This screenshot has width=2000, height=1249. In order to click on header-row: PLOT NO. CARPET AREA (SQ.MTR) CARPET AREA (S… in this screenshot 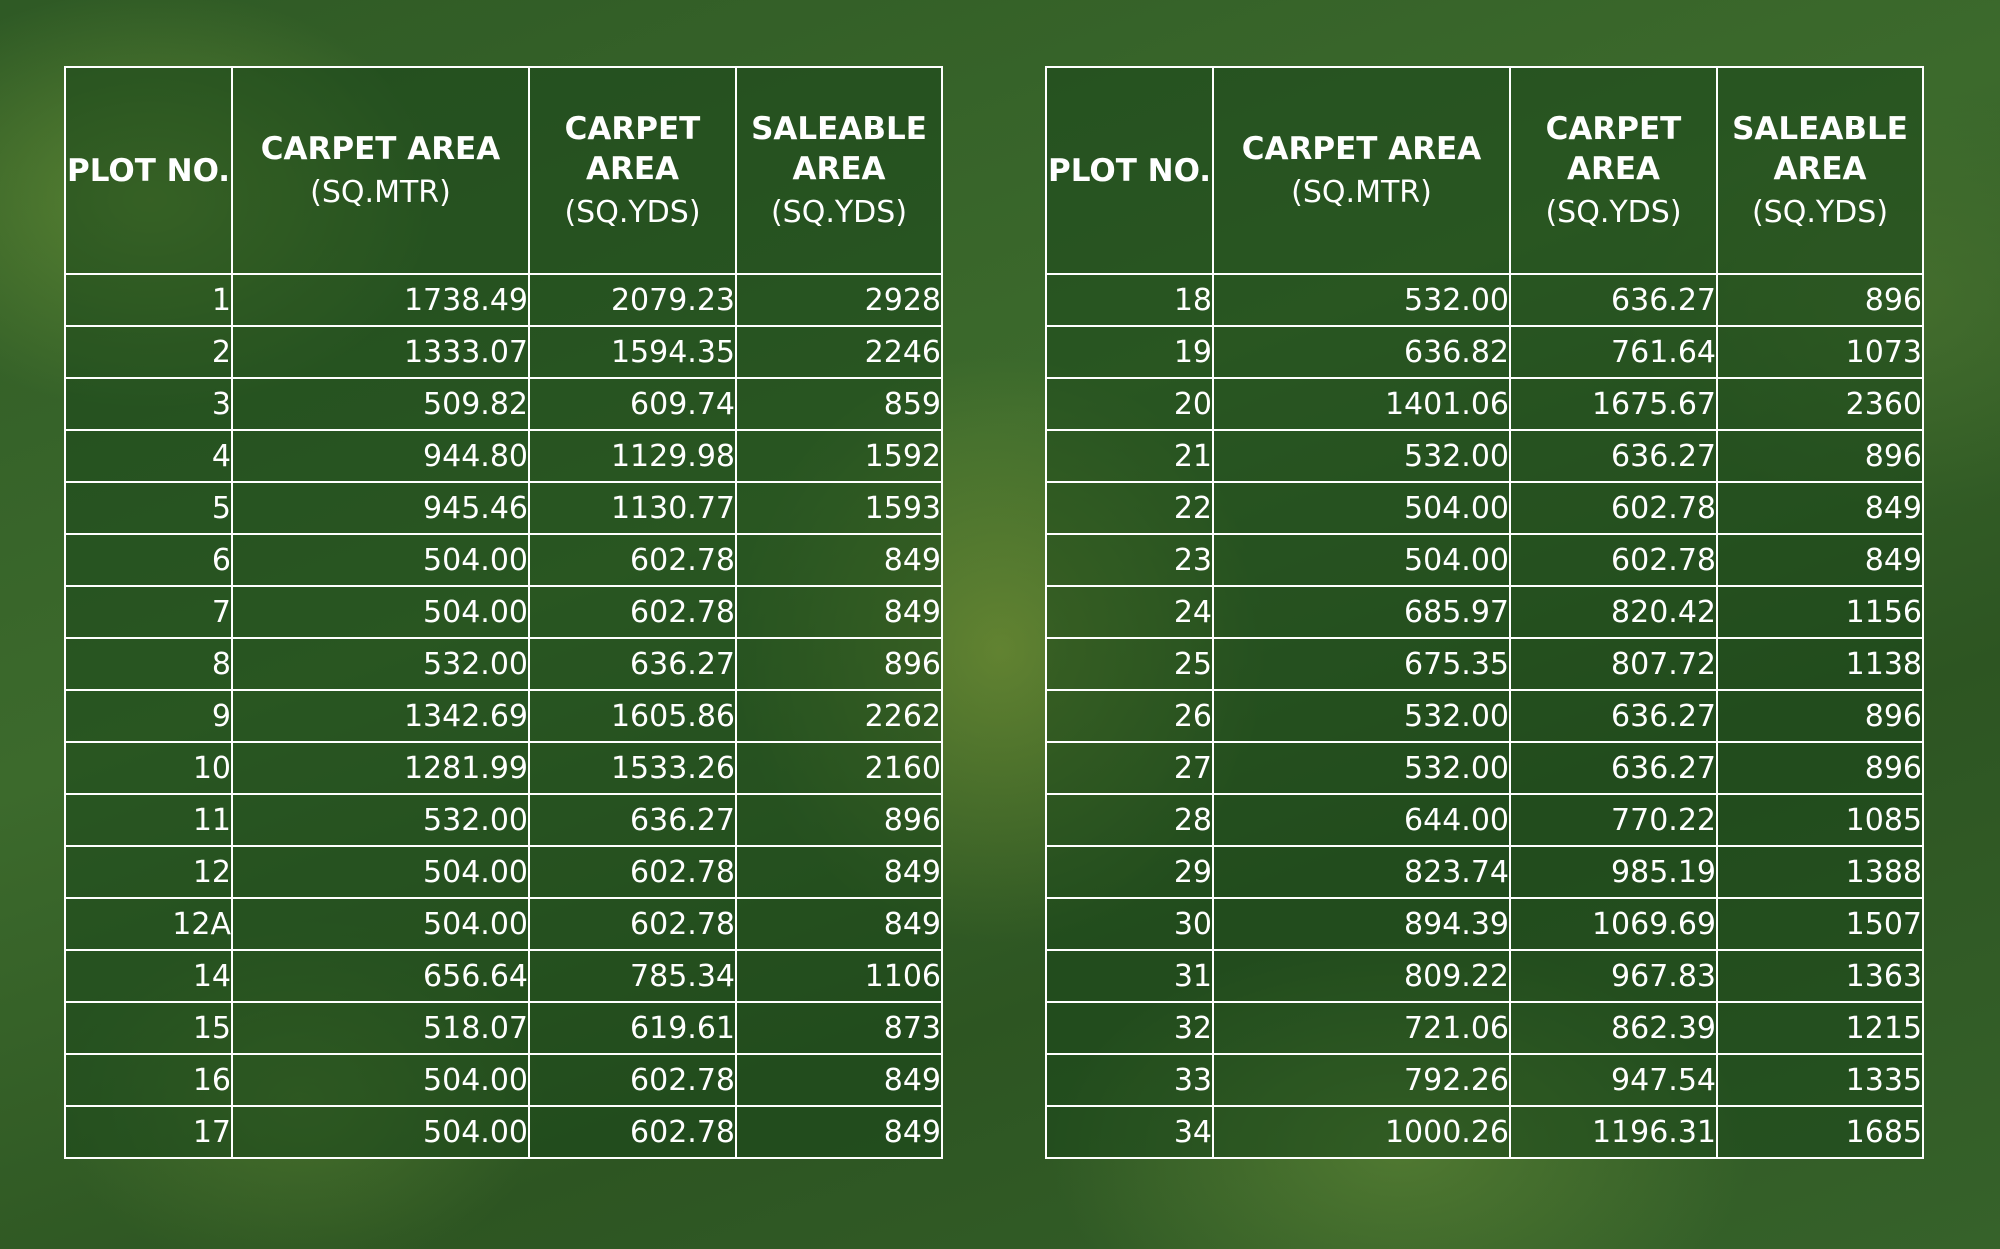, I will do `click(503, 170)`.